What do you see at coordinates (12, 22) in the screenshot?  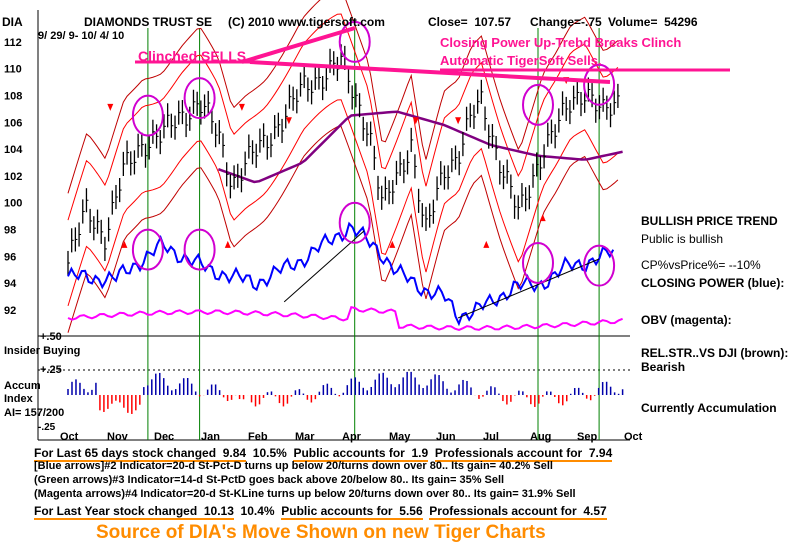 I see `ticker-label: DIA` at bounding box center [12, 22].